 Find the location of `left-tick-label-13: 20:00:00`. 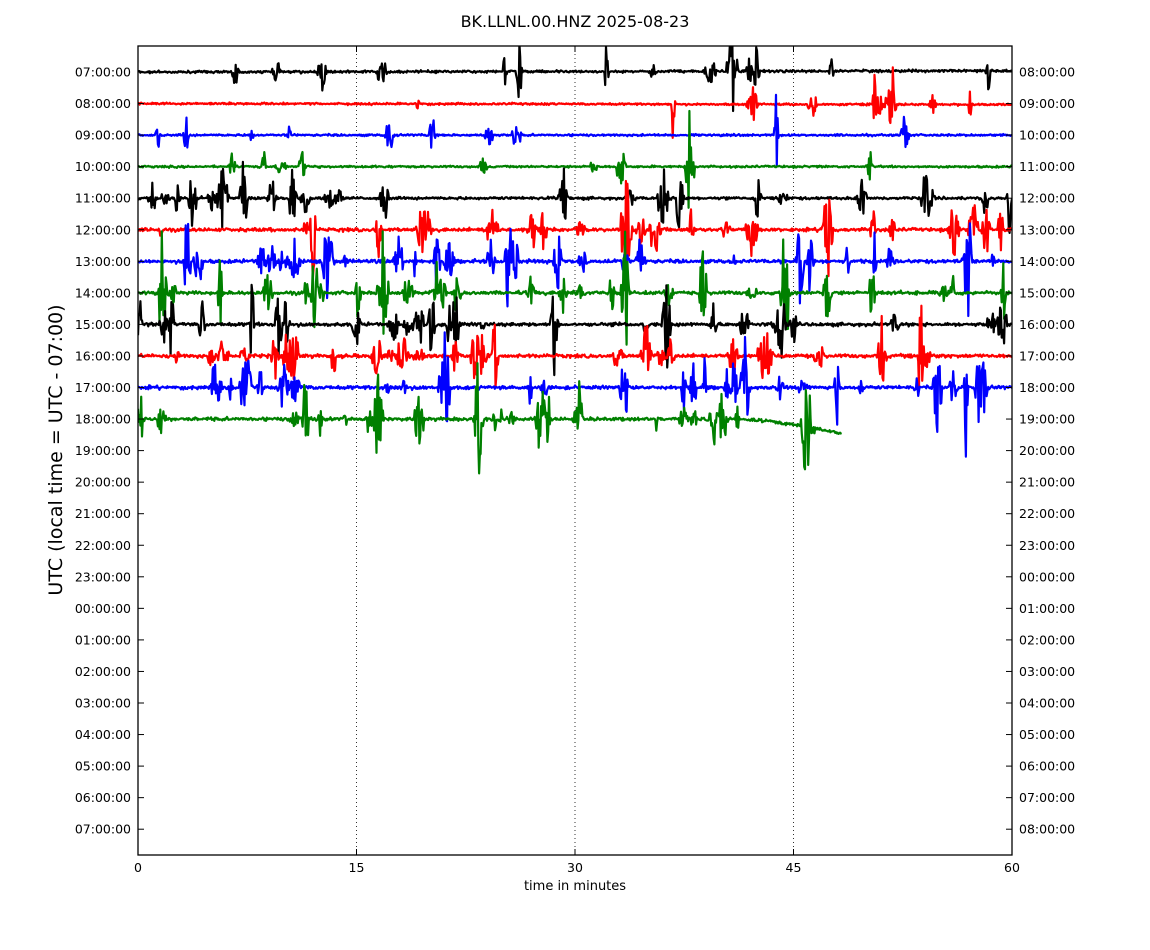

left-tick-label-13: 20:00:00 is located at coordinates (103, 482).